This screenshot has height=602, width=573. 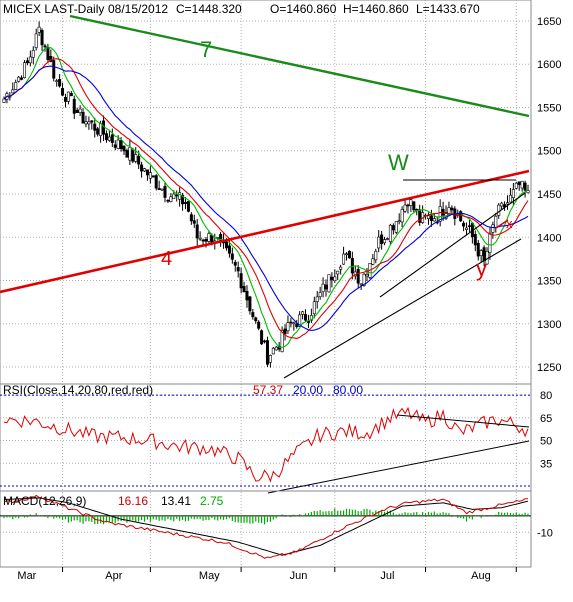 I want to click on annotation-4: 4, so click(x=166, y=259).